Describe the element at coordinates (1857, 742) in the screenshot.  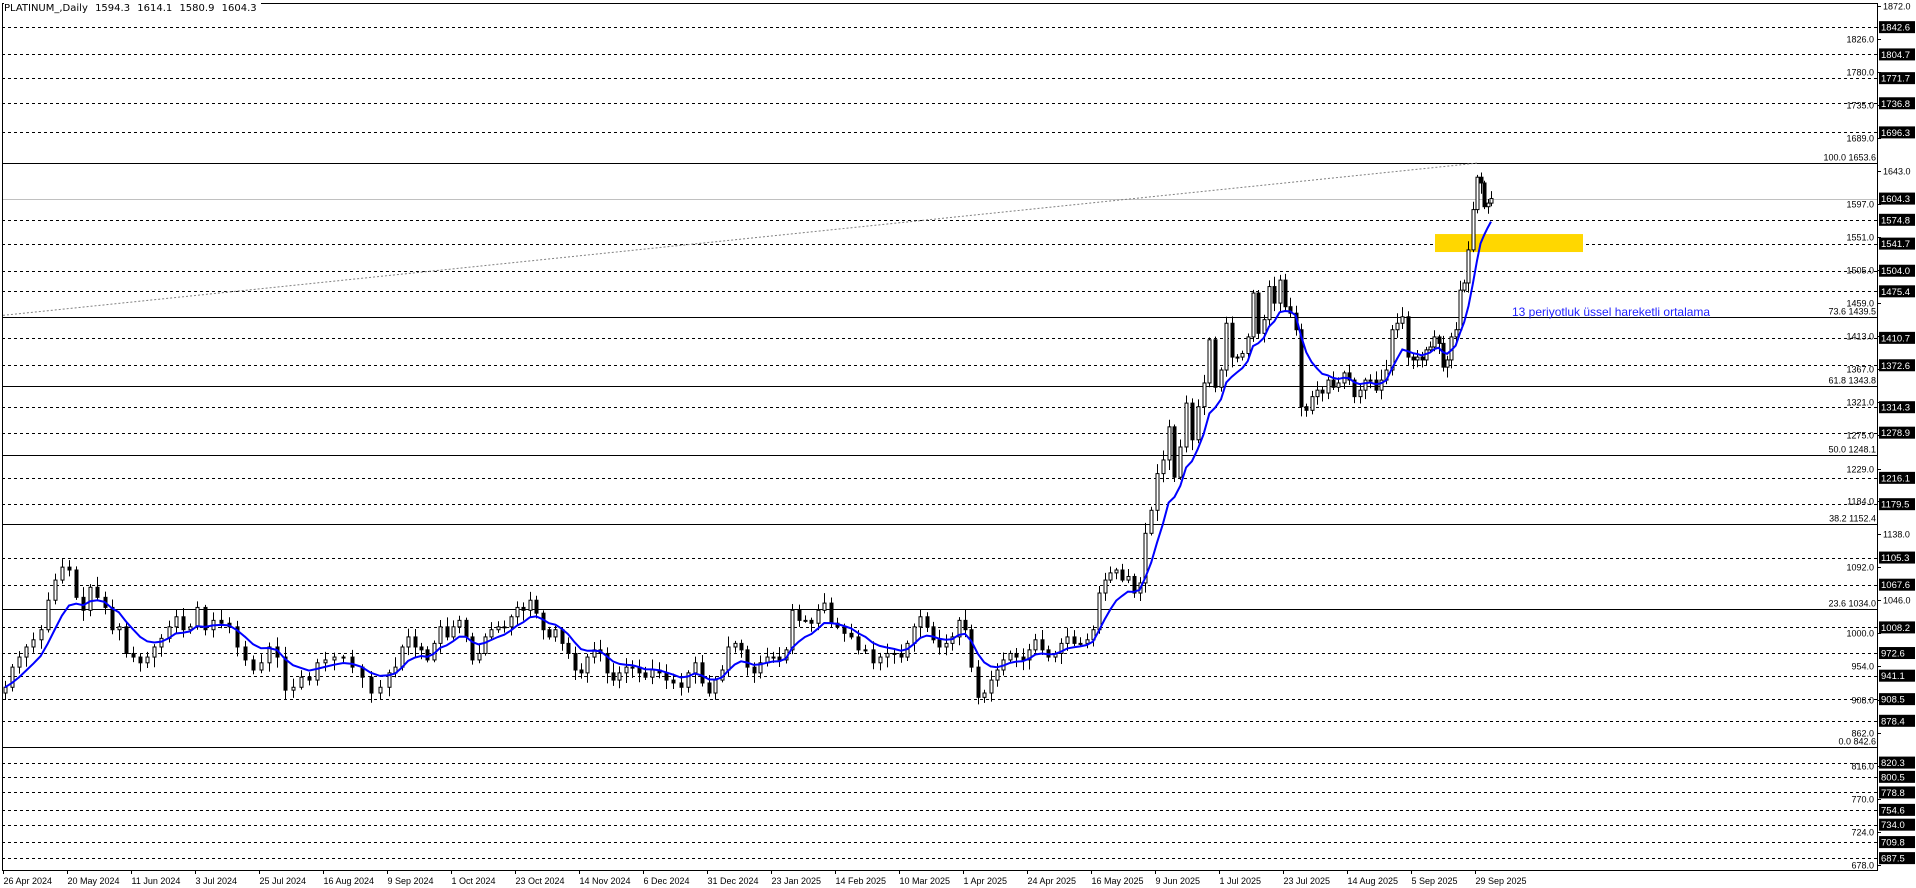
I see `fib-label: 0.0 842.6` at that location.